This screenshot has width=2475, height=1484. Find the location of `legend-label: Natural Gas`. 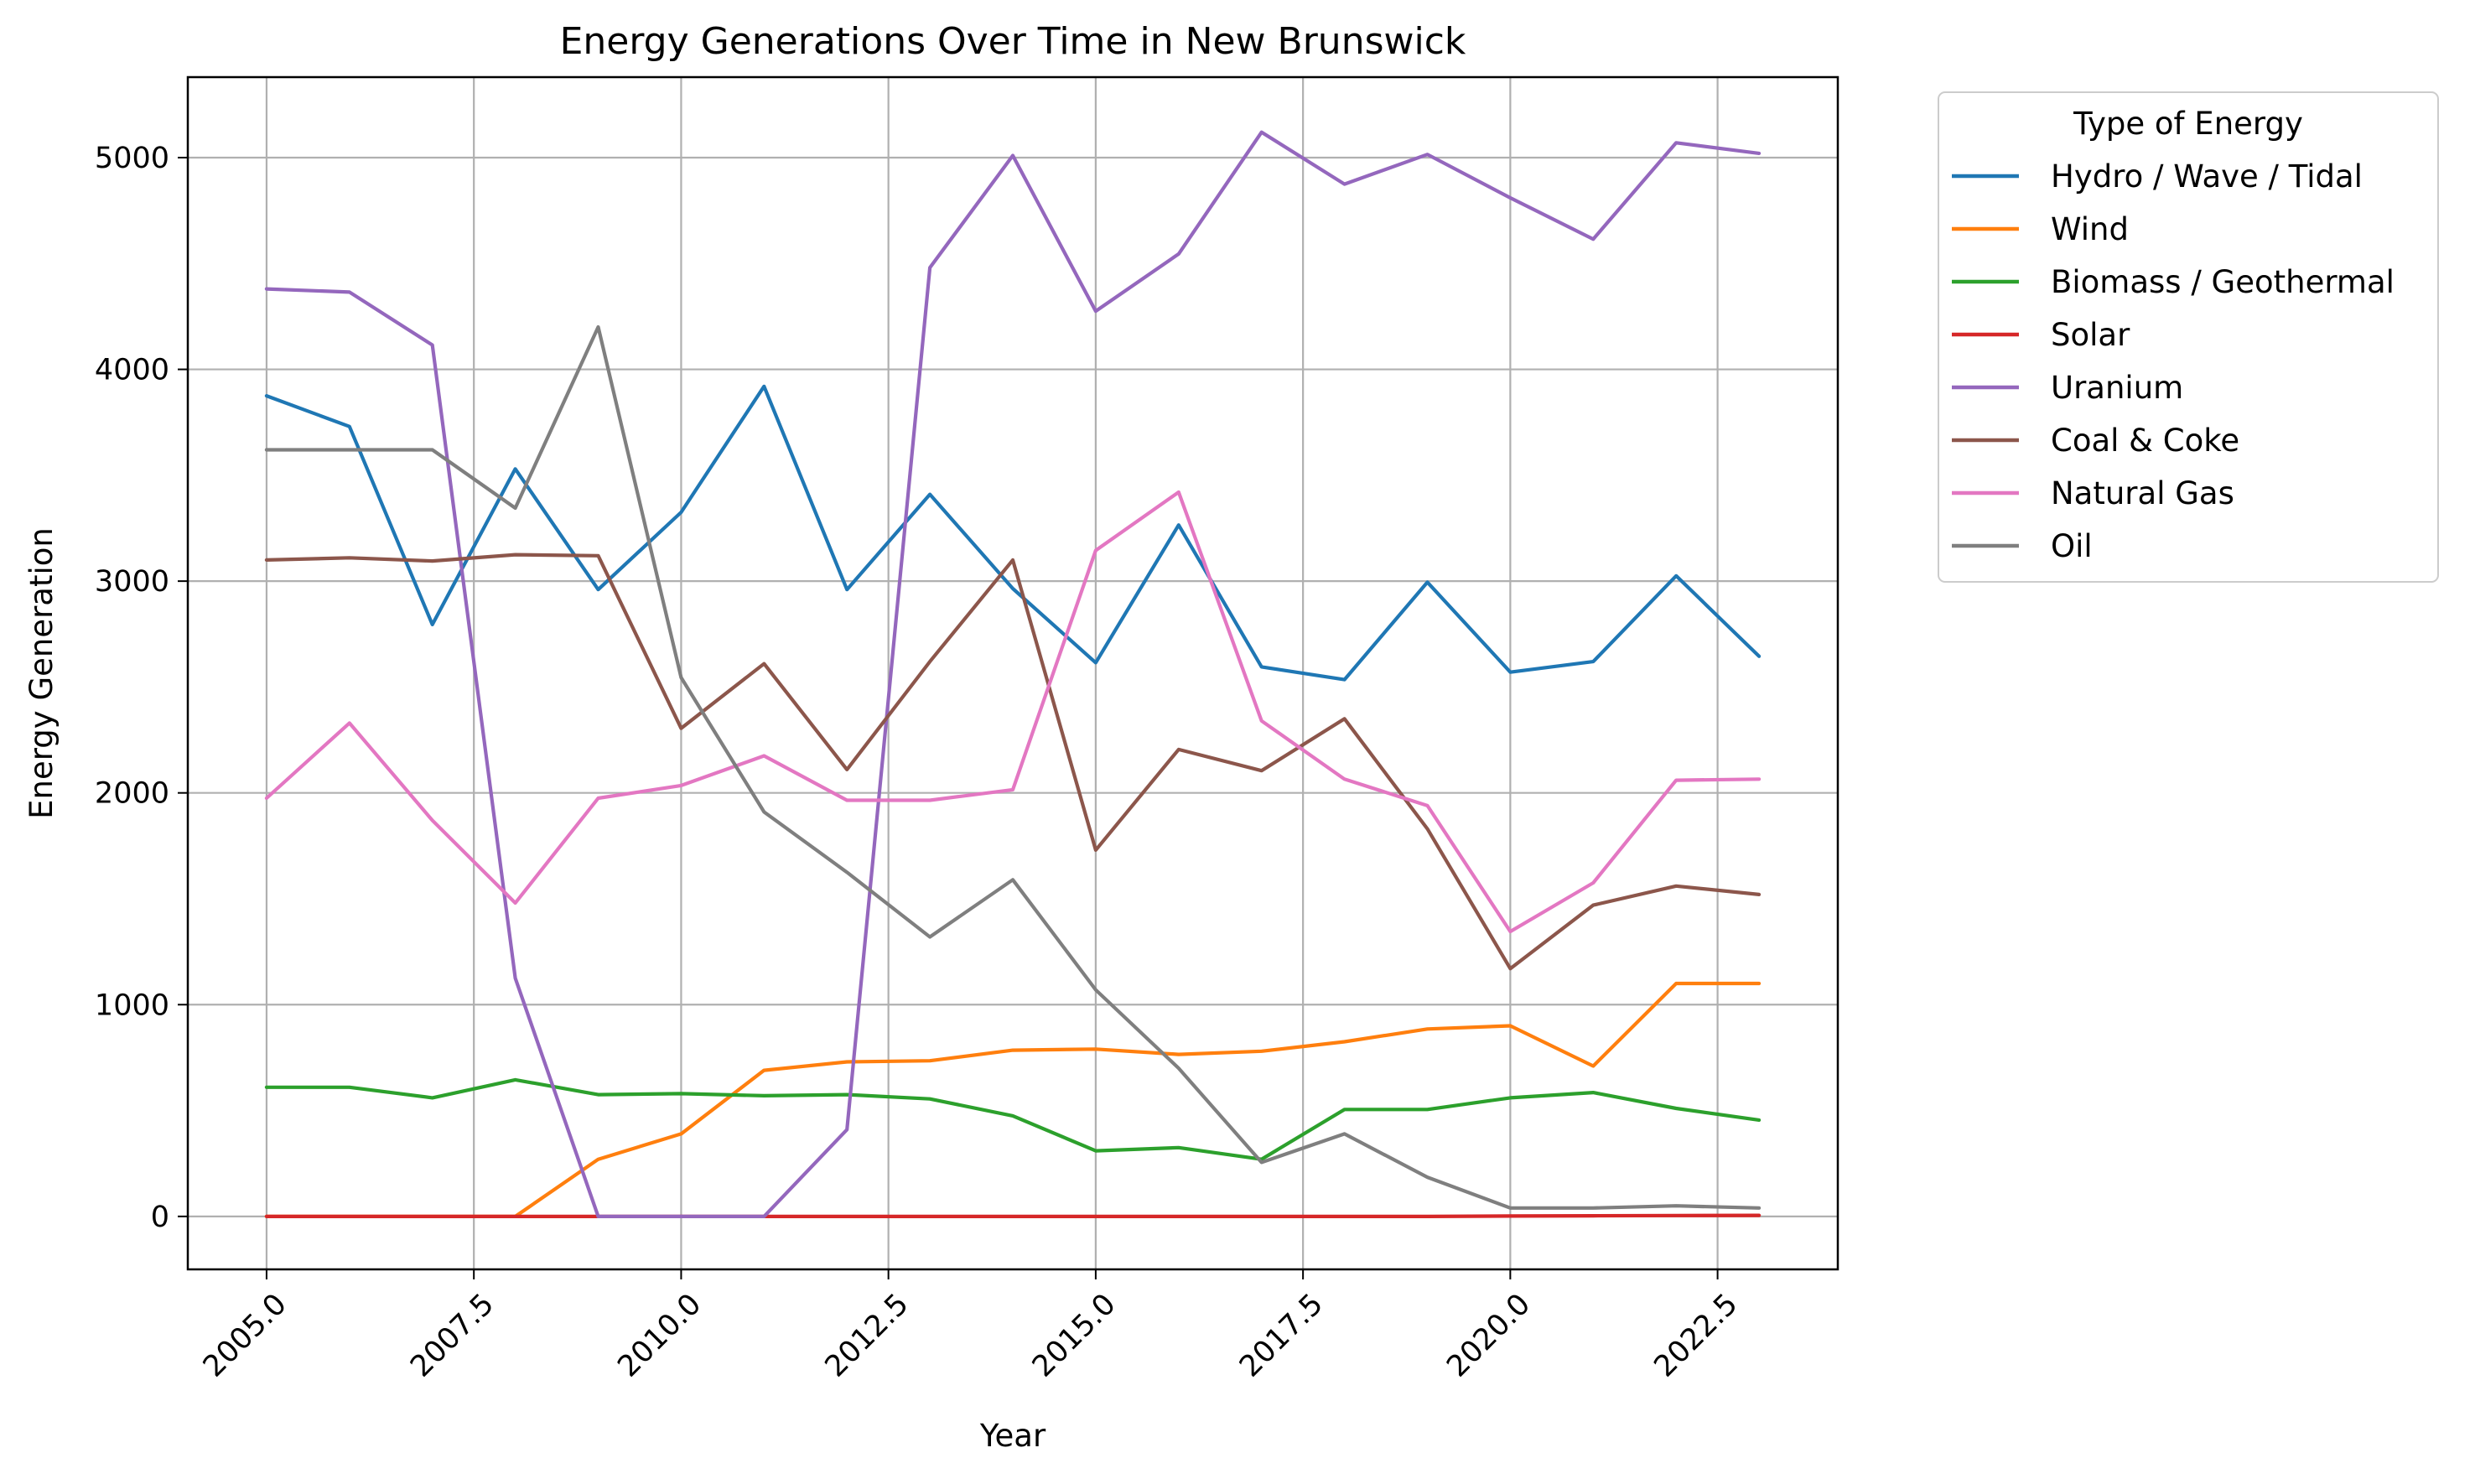

legend-label: Natural Gas is located at coordinates (2142, 493).